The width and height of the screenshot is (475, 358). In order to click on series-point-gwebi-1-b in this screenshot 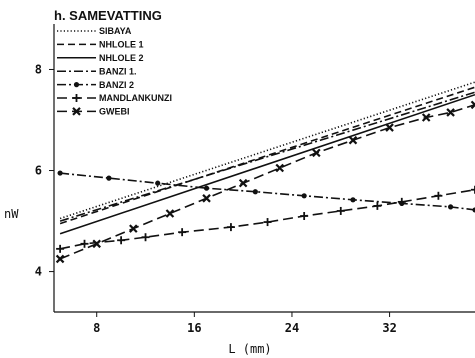, I will do `click(96, 244)`.